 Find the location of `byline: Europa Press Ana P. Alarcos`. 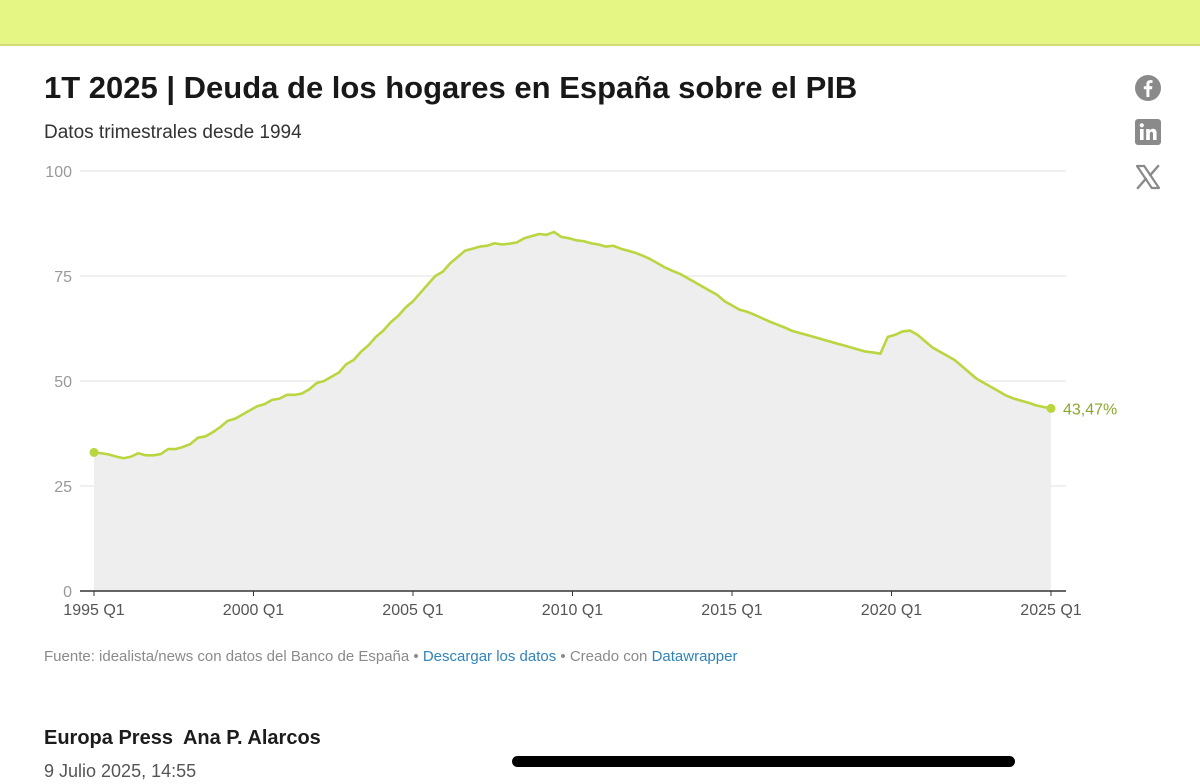

byline: Europa Press Ana P. Alarcos is located at coordinates (182, 738).